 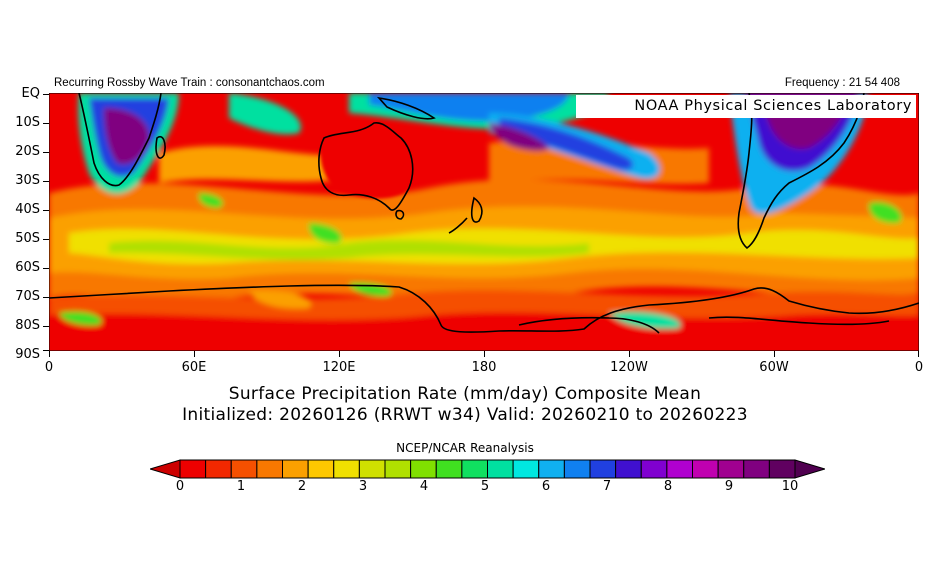 What do you see at coordinates (27, 151) in the screenshot?
I see `lat-label-20s: 20S` at bounding box center [27, 151].